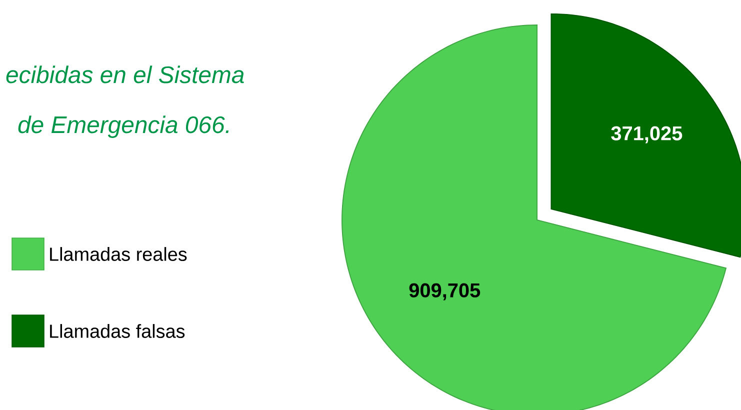 The image size is (741, 410). Describe the element at coordinates (125, 75) in the screenshot. I see `text: ecibidas en el Sistema` at that location.